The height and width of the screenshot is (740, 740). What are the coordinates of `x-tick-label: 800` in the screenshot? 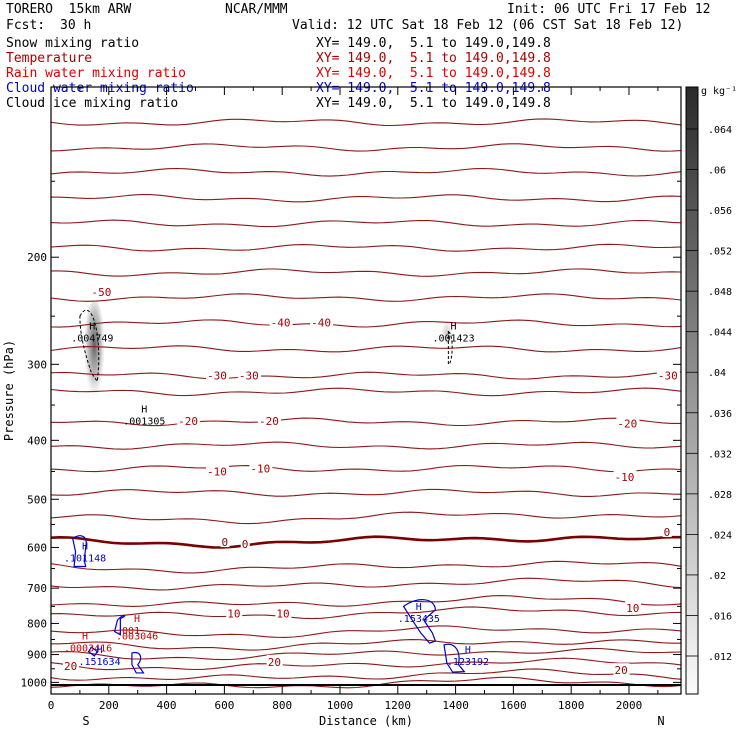 It's located at (282, 705).